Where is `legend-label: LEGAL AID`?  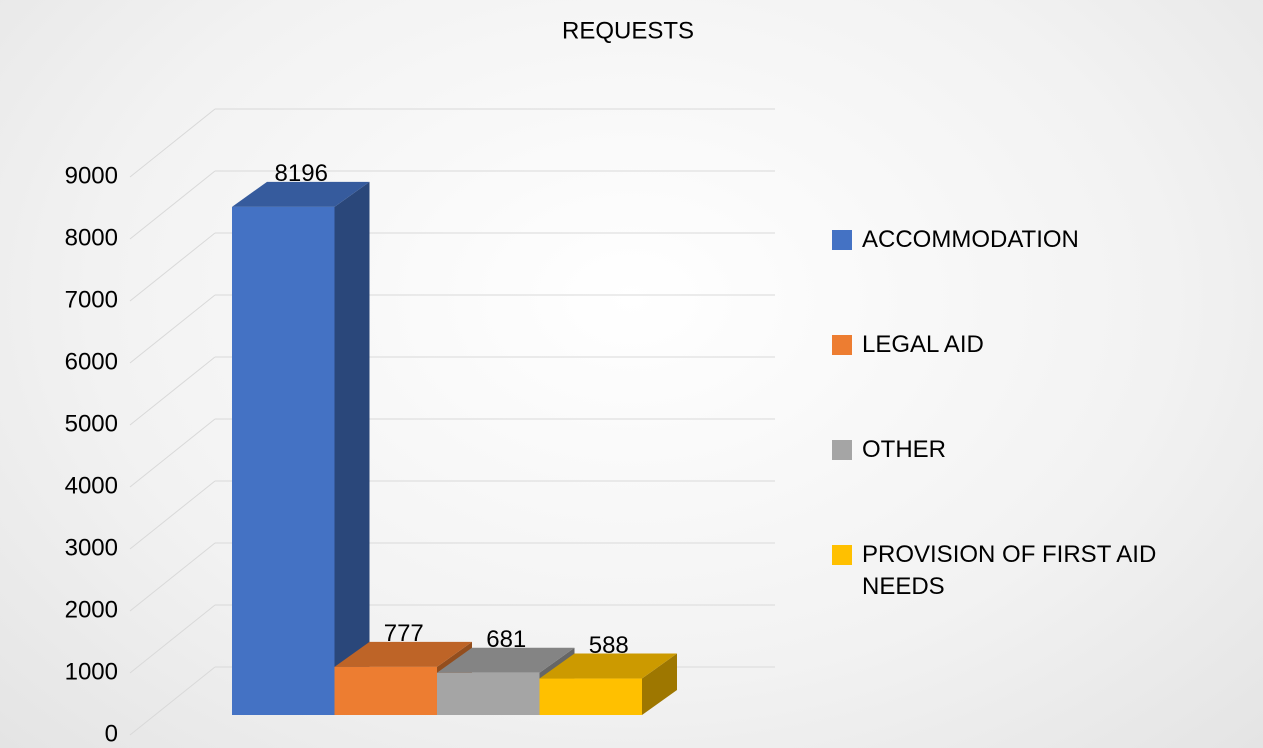 legend-label: LEGAL AID is located at coordinates (923, 344).